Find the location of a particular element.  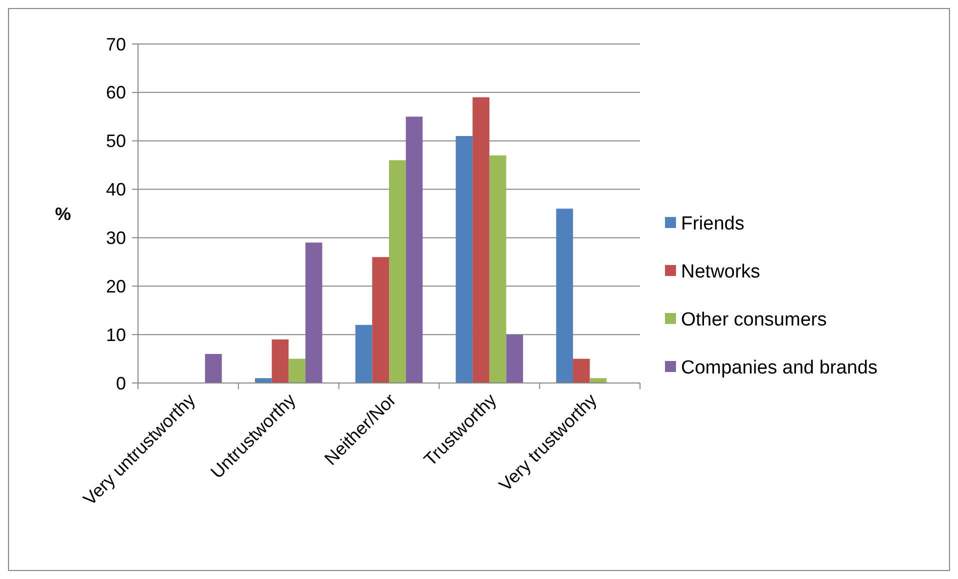

y-tick-label: 70 is located at coordinates (116, 44).